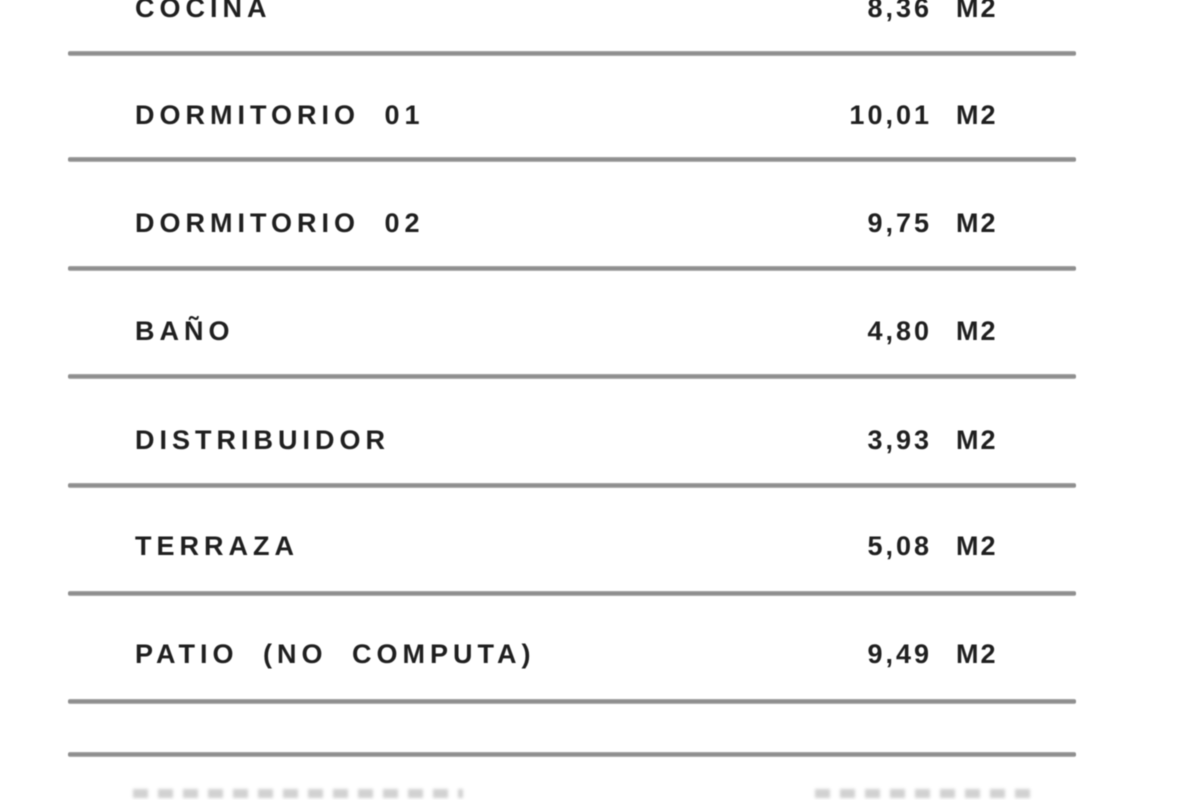 The height and width of the screenshot is (800, 1200). What do you see at coordinates (600, 443) in the screenshot?
I see `table-row: DISTRIBUIDOR 3,93 M2` at bounding box center [600, 443].